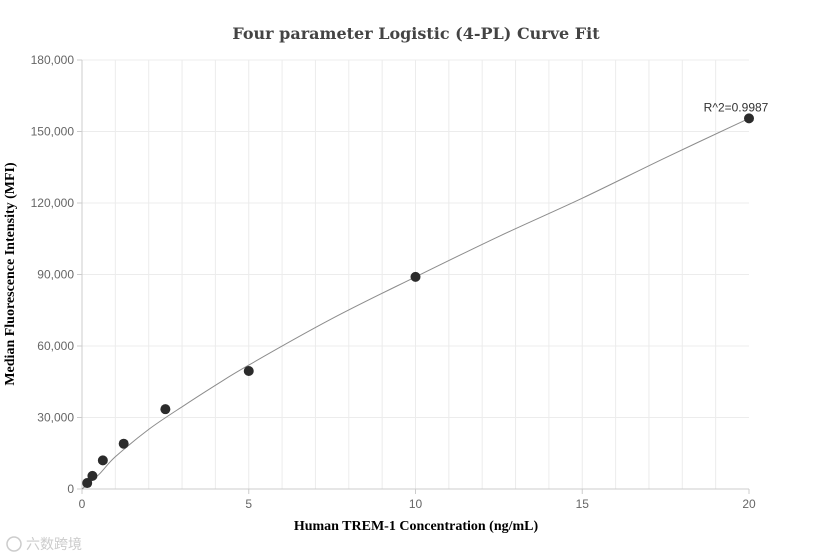  What do you see at coordinates (583, 504) in the screenshot?
I see `x-tick-label: 15` at bounding box center [583, 504].